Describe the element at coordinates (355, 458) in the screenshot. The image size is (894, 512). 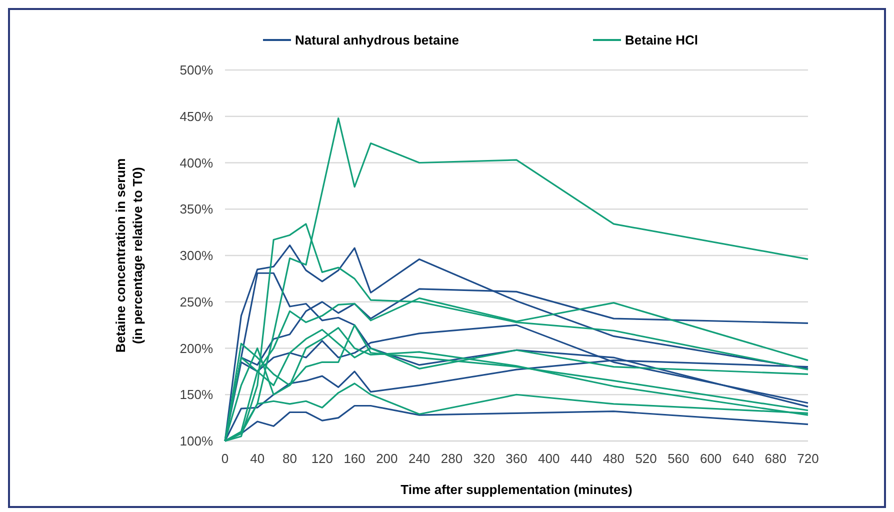
I see `x-tick-label: 160` at that location.